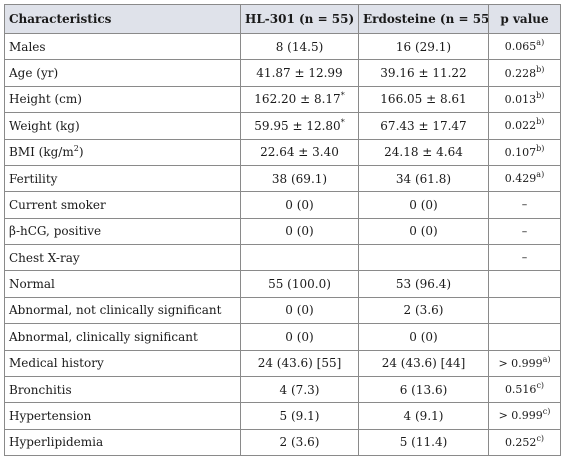 The height and width of the screenshot is (460, 564). I want to click on table-row: Chest X-ray –, so click(282, 257).